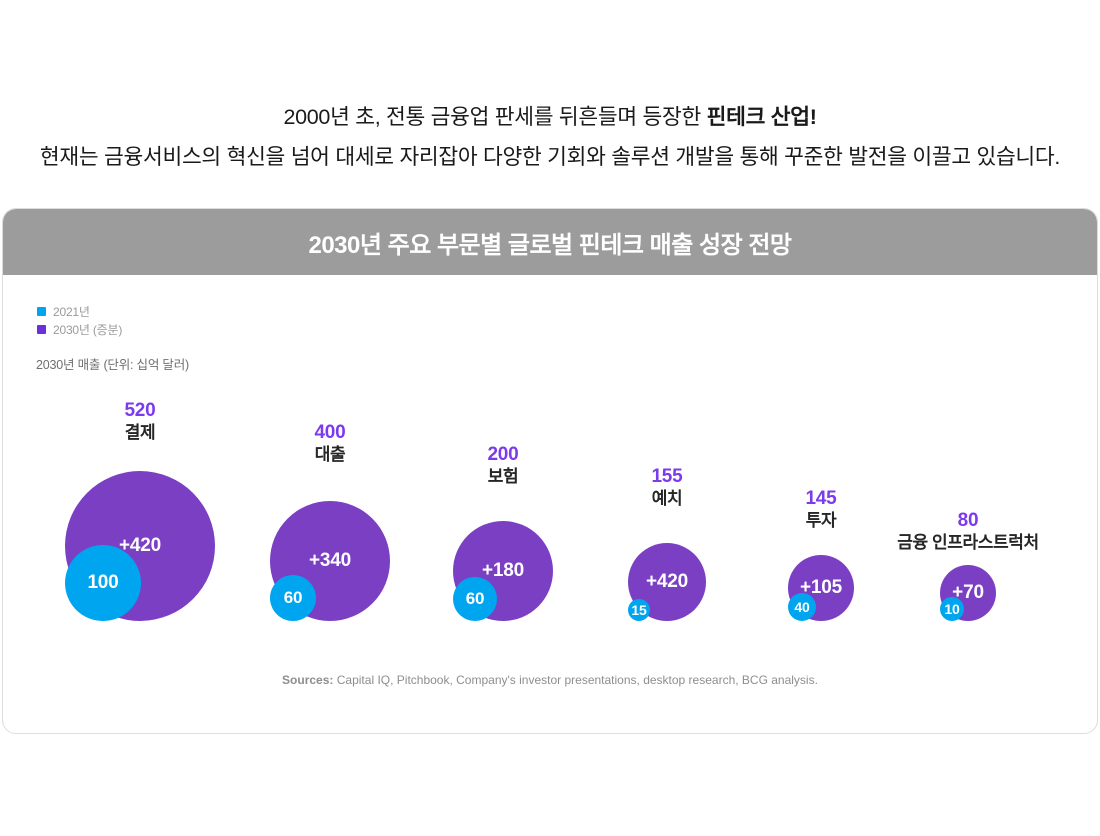 The height and width of the screenshot is (836, 1100). What do you see at coordinates (71, 312) in the screenshot?
I see `legend-label-2021: 2021년` at bounding box center [71, 312].